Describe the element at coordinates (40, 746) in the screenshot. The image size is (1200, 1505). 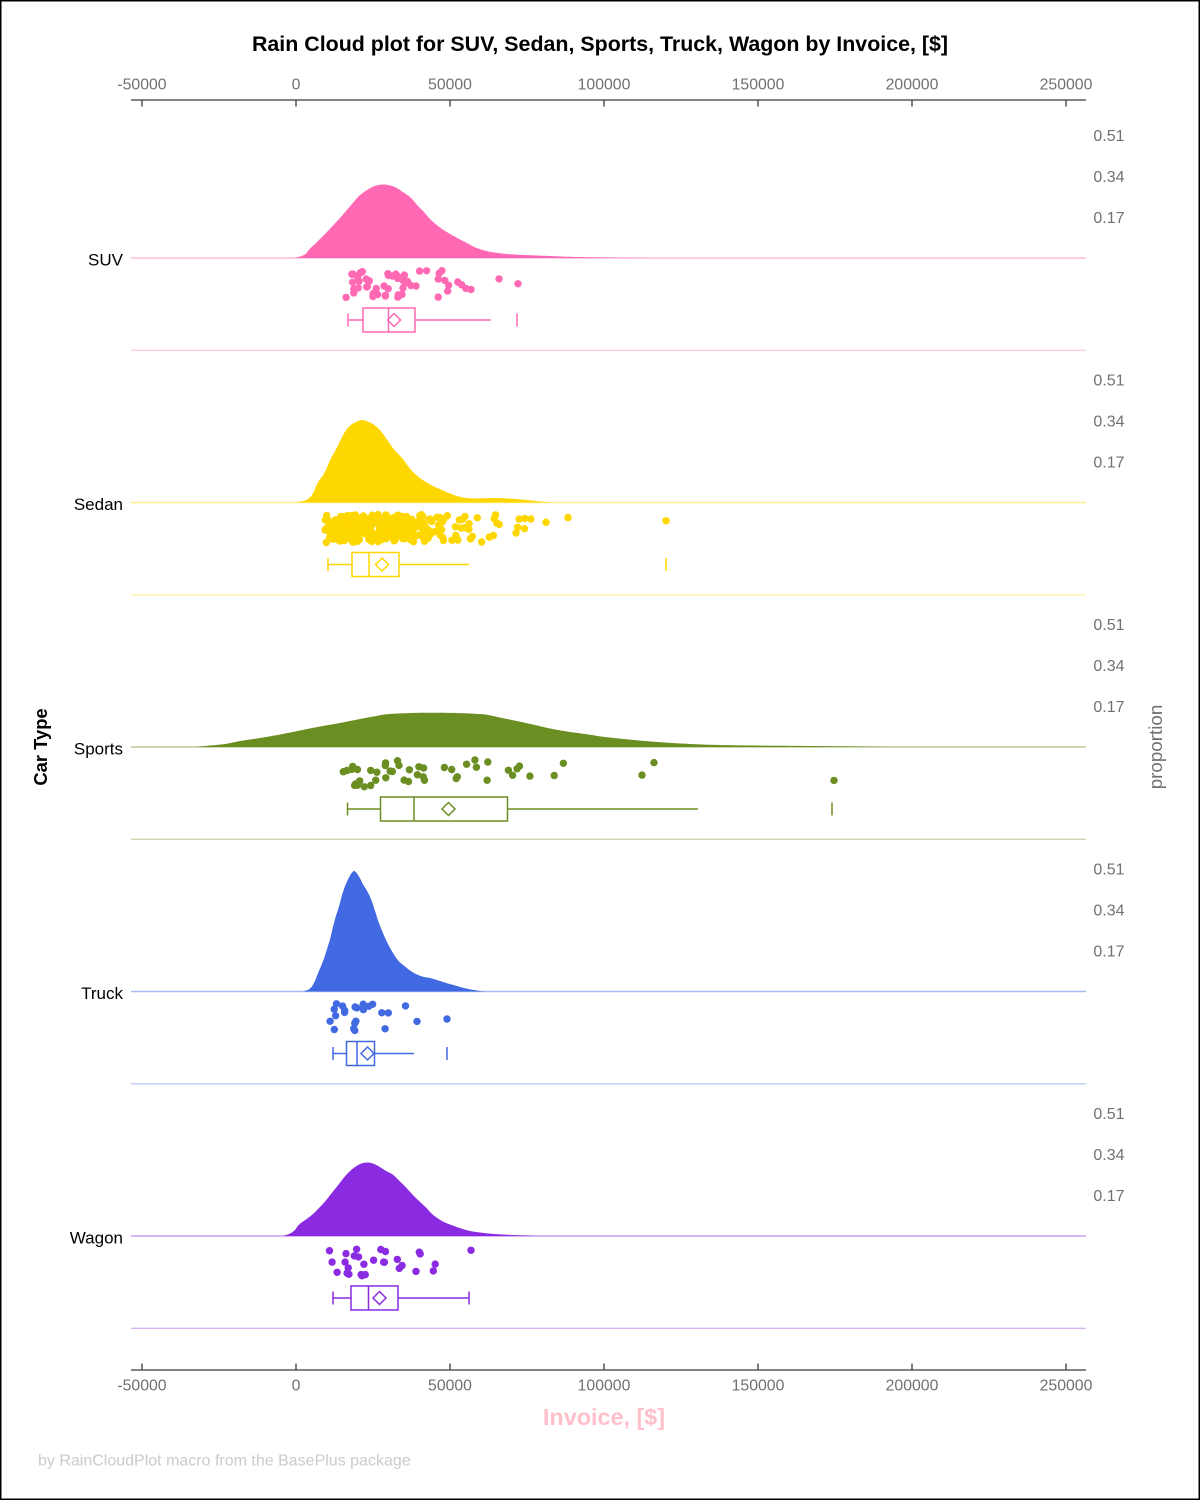
I see `svg-text: Car Type` at that location.